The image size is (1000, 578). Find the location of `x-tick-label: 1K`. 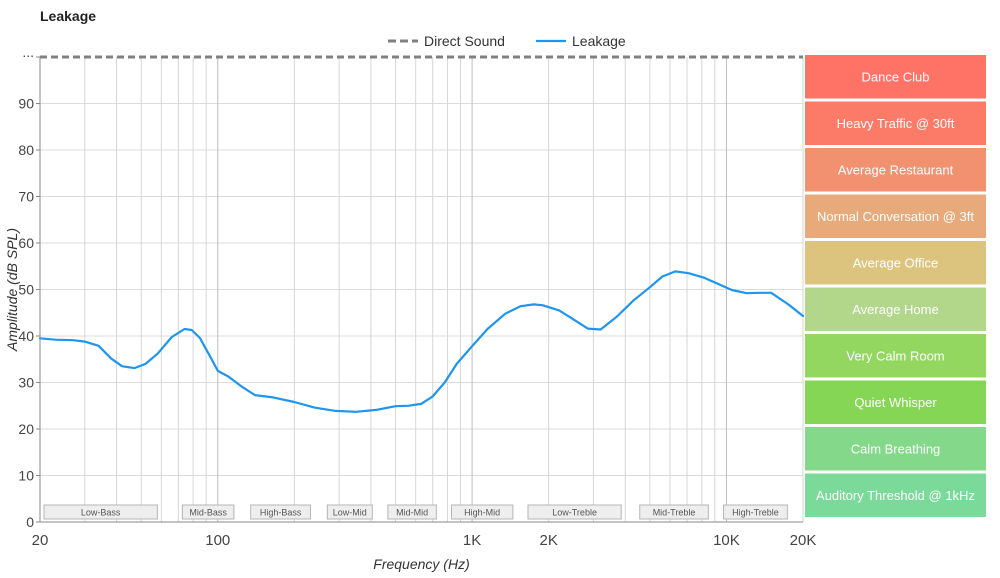

x-tick-label: 1K is located at coordinates (472, 540).